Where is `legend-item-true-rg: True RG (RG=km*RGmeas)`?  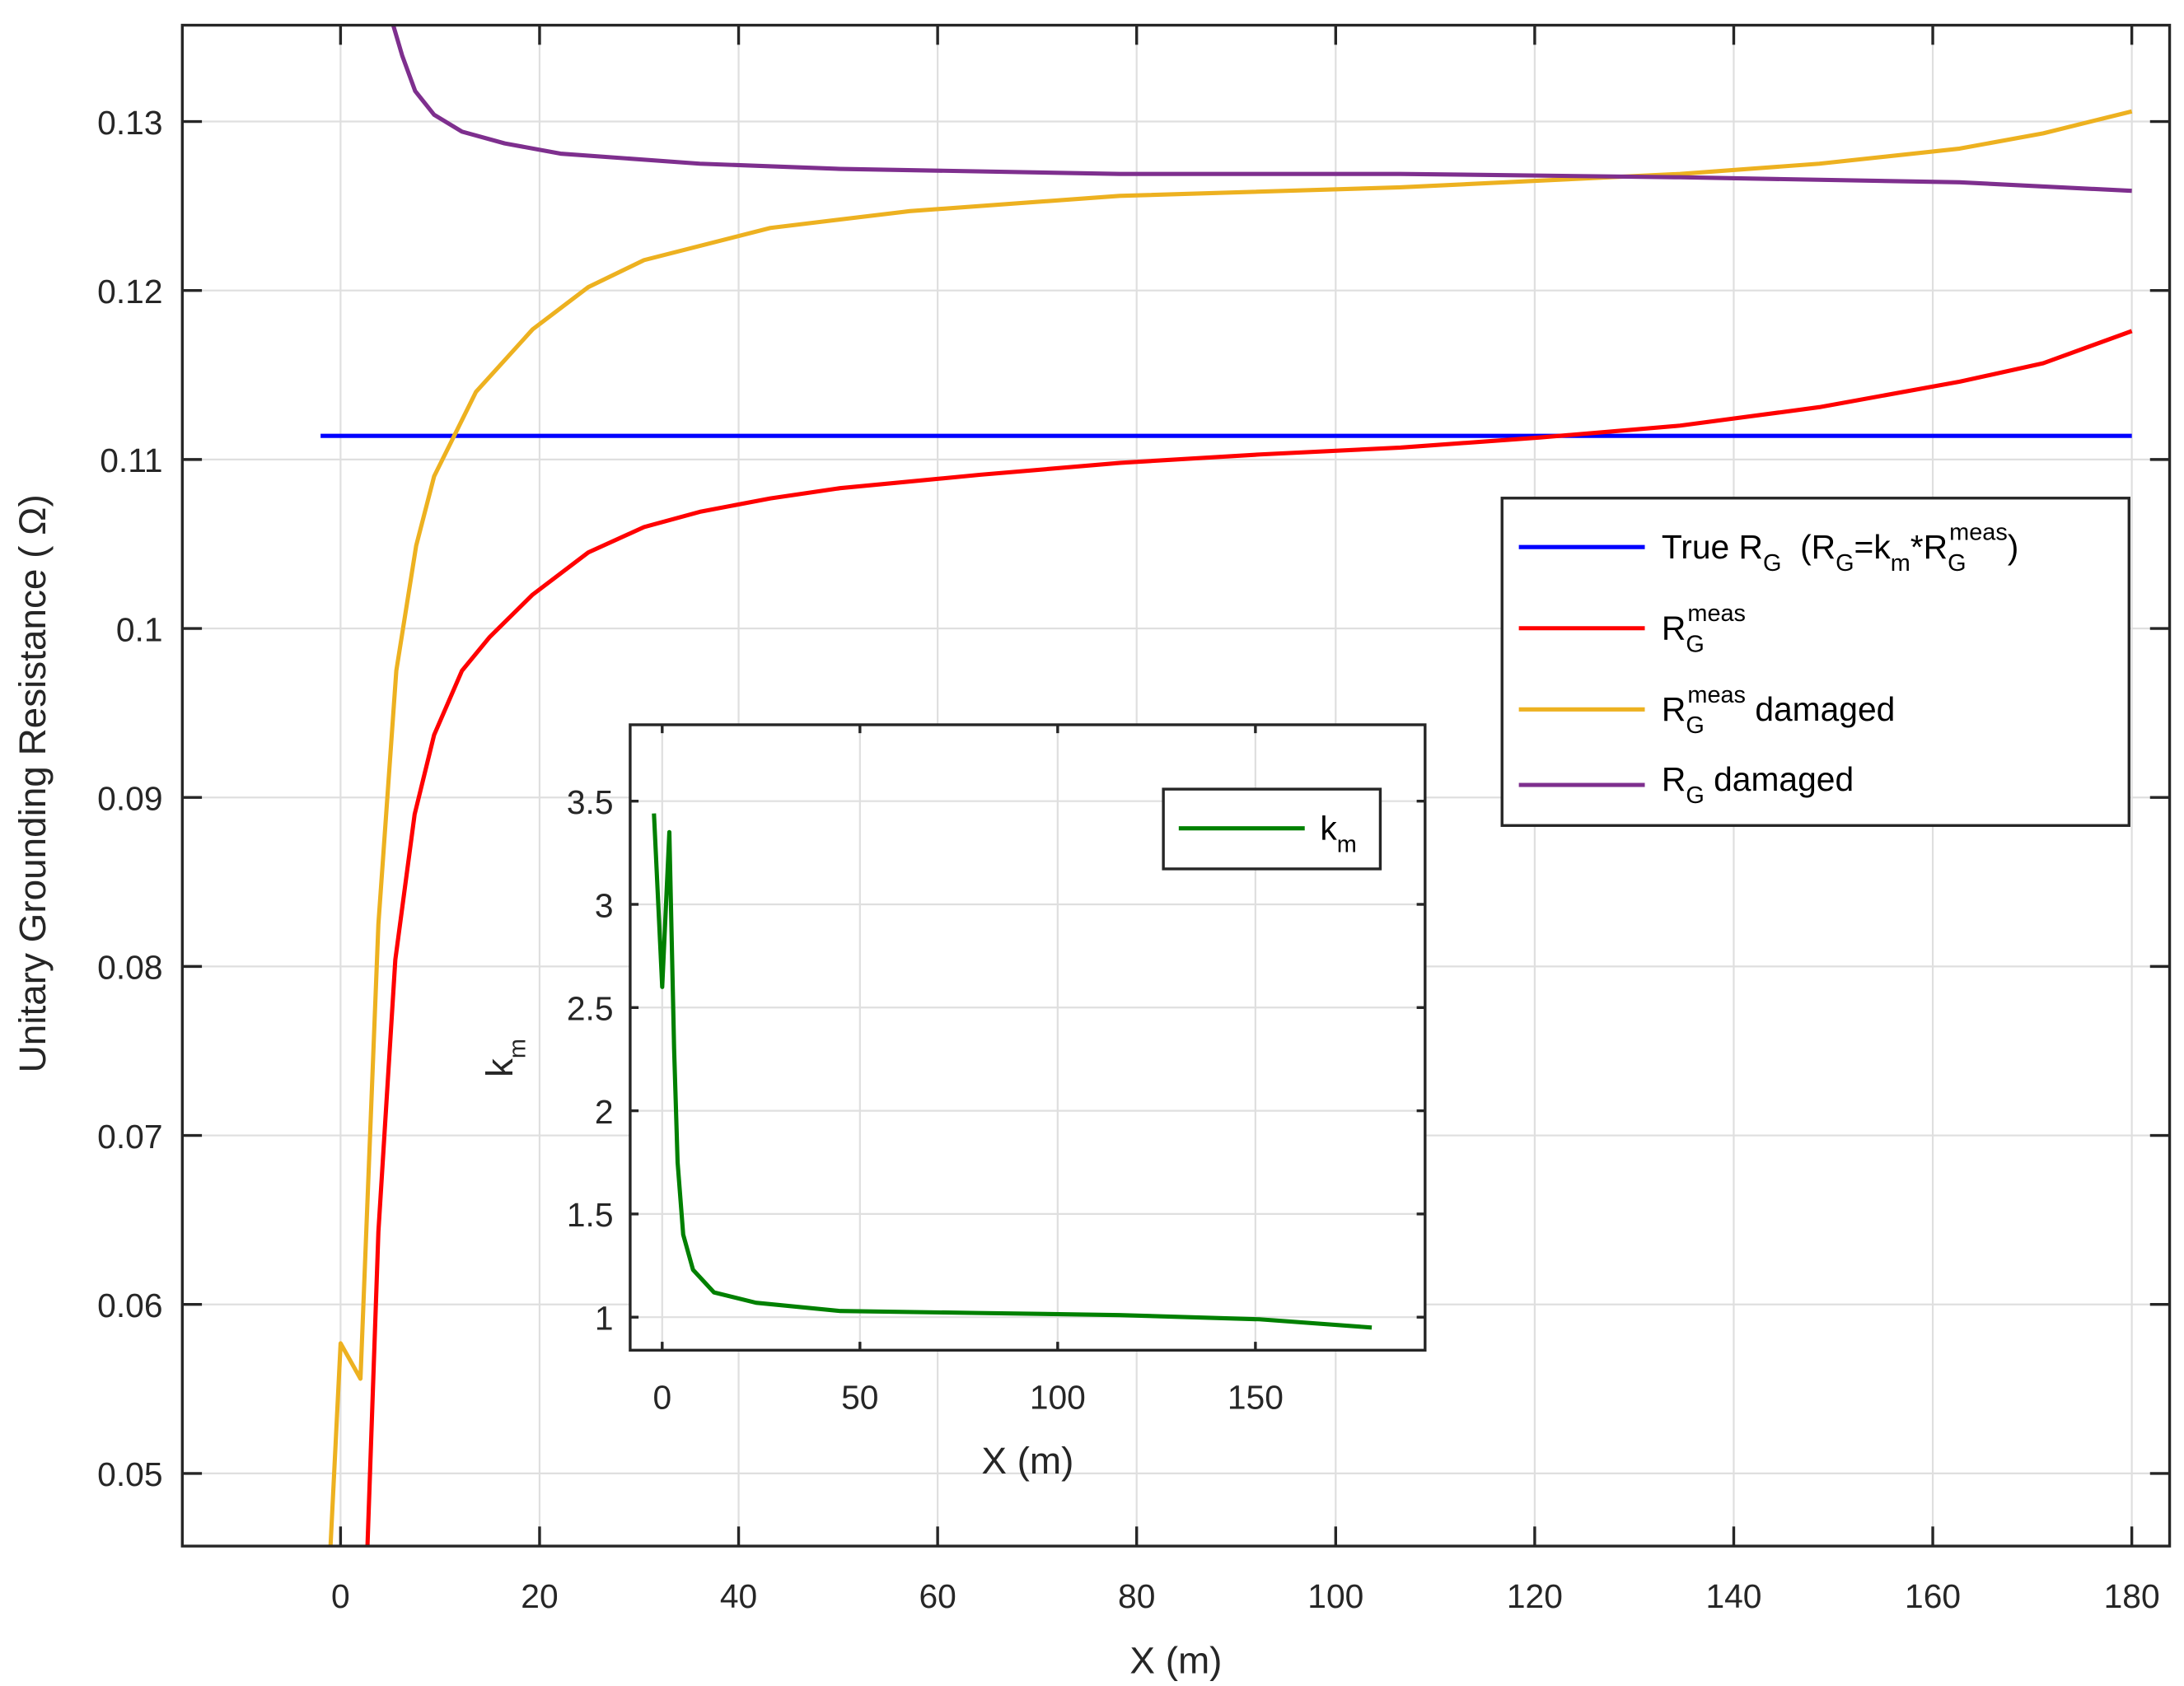
legend-item-true-rg: True RG (RG=km*RGmeas) is located at coordinates (1768, 548).